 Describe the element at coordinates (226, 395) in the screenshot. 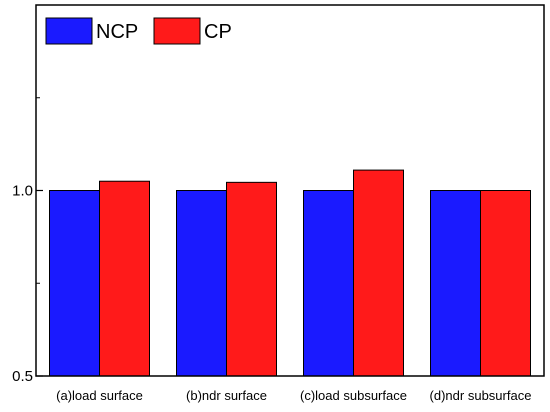

I see `category-label: (b)ndr surface` at that location.